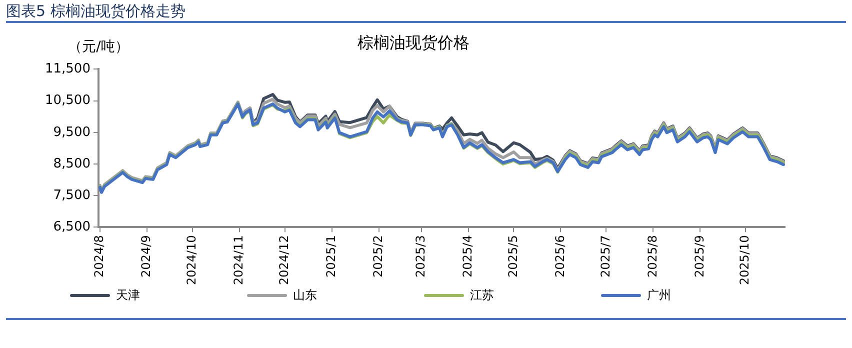 The width and height of the screenshot is (852, 348). What do you see at coordinates (99, 256) in the screenshot?
I see `x-tick-label: 2024/8` at bounding box center [99, 256].